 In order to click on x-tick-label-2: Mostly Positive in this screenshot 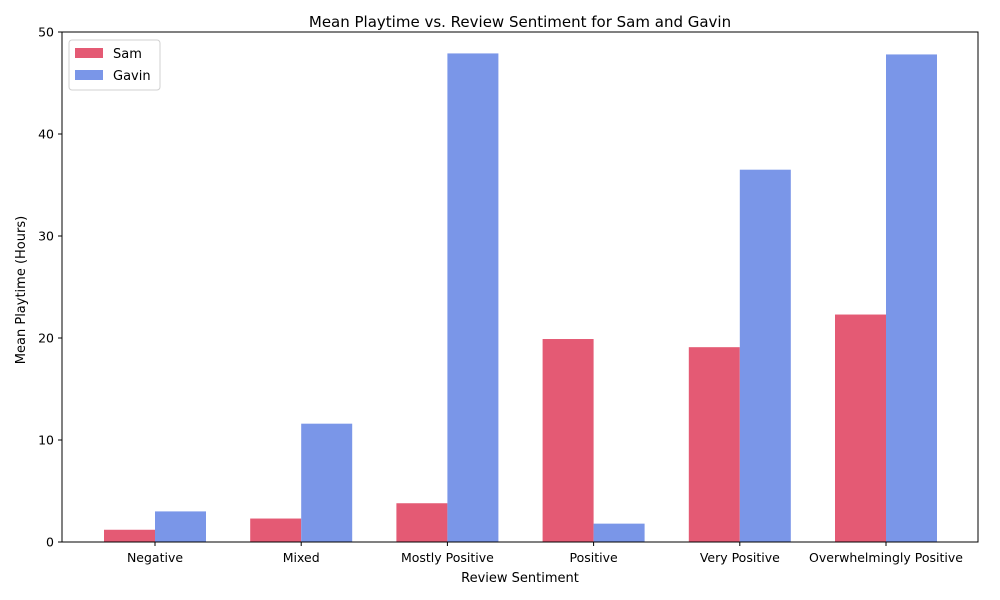, I will do `click(447, 557)`.